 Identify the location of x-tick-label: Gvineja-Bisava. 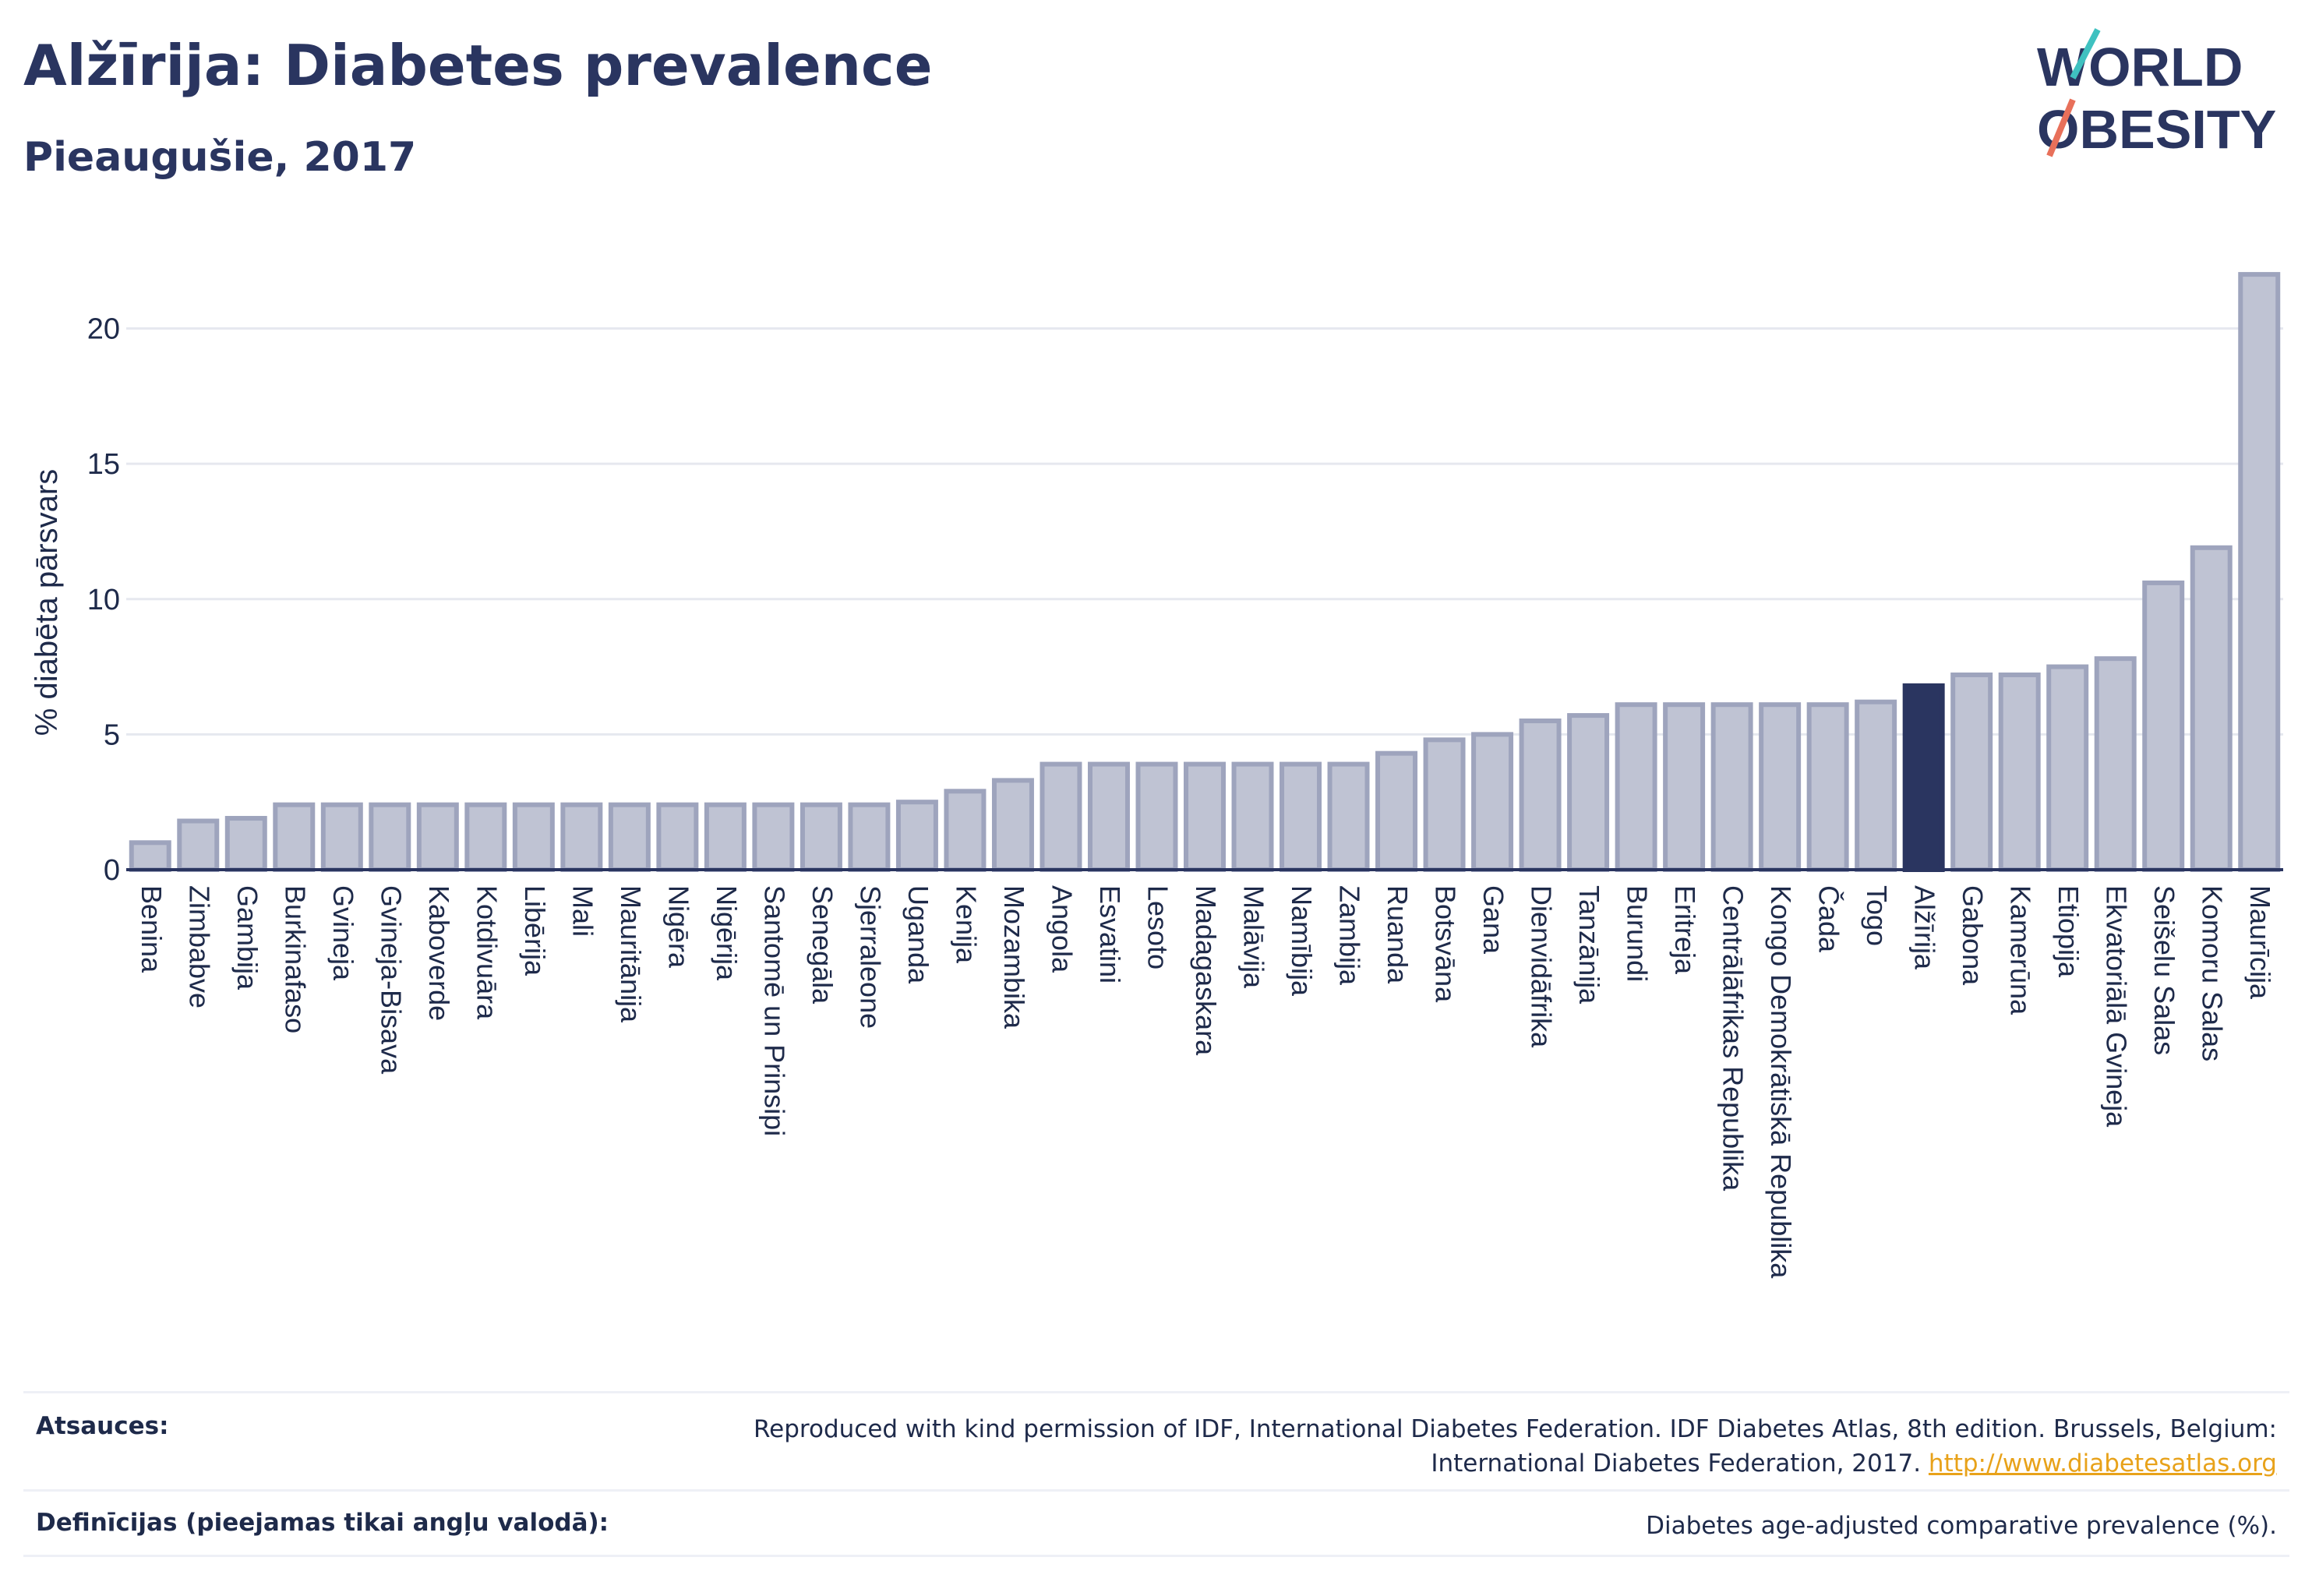
(391, 980).